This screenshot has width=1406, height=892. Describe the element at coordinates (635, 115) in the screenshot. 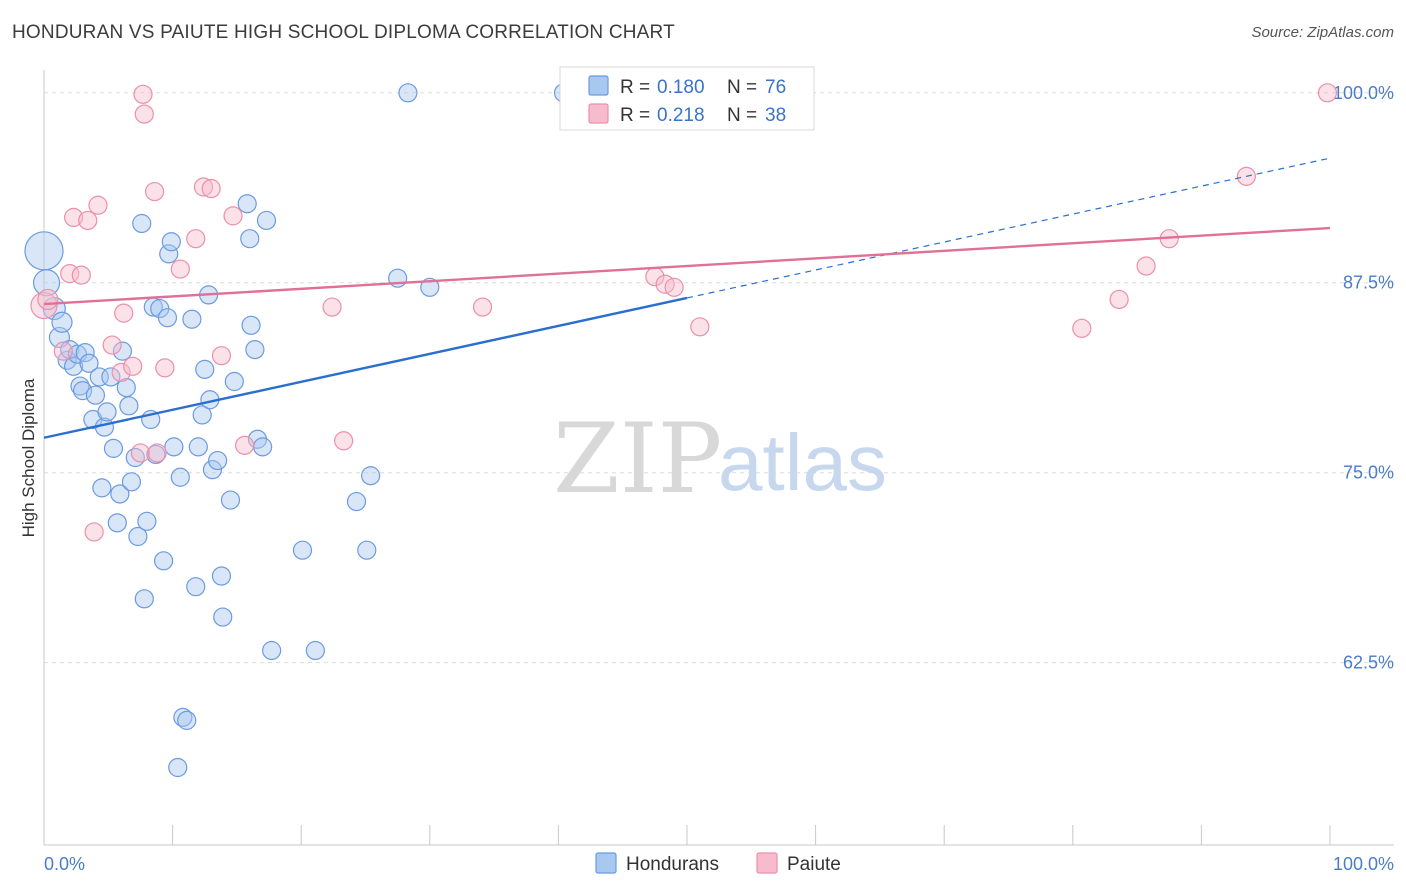

I see `legend-paiute-r-label: R =` at that location.